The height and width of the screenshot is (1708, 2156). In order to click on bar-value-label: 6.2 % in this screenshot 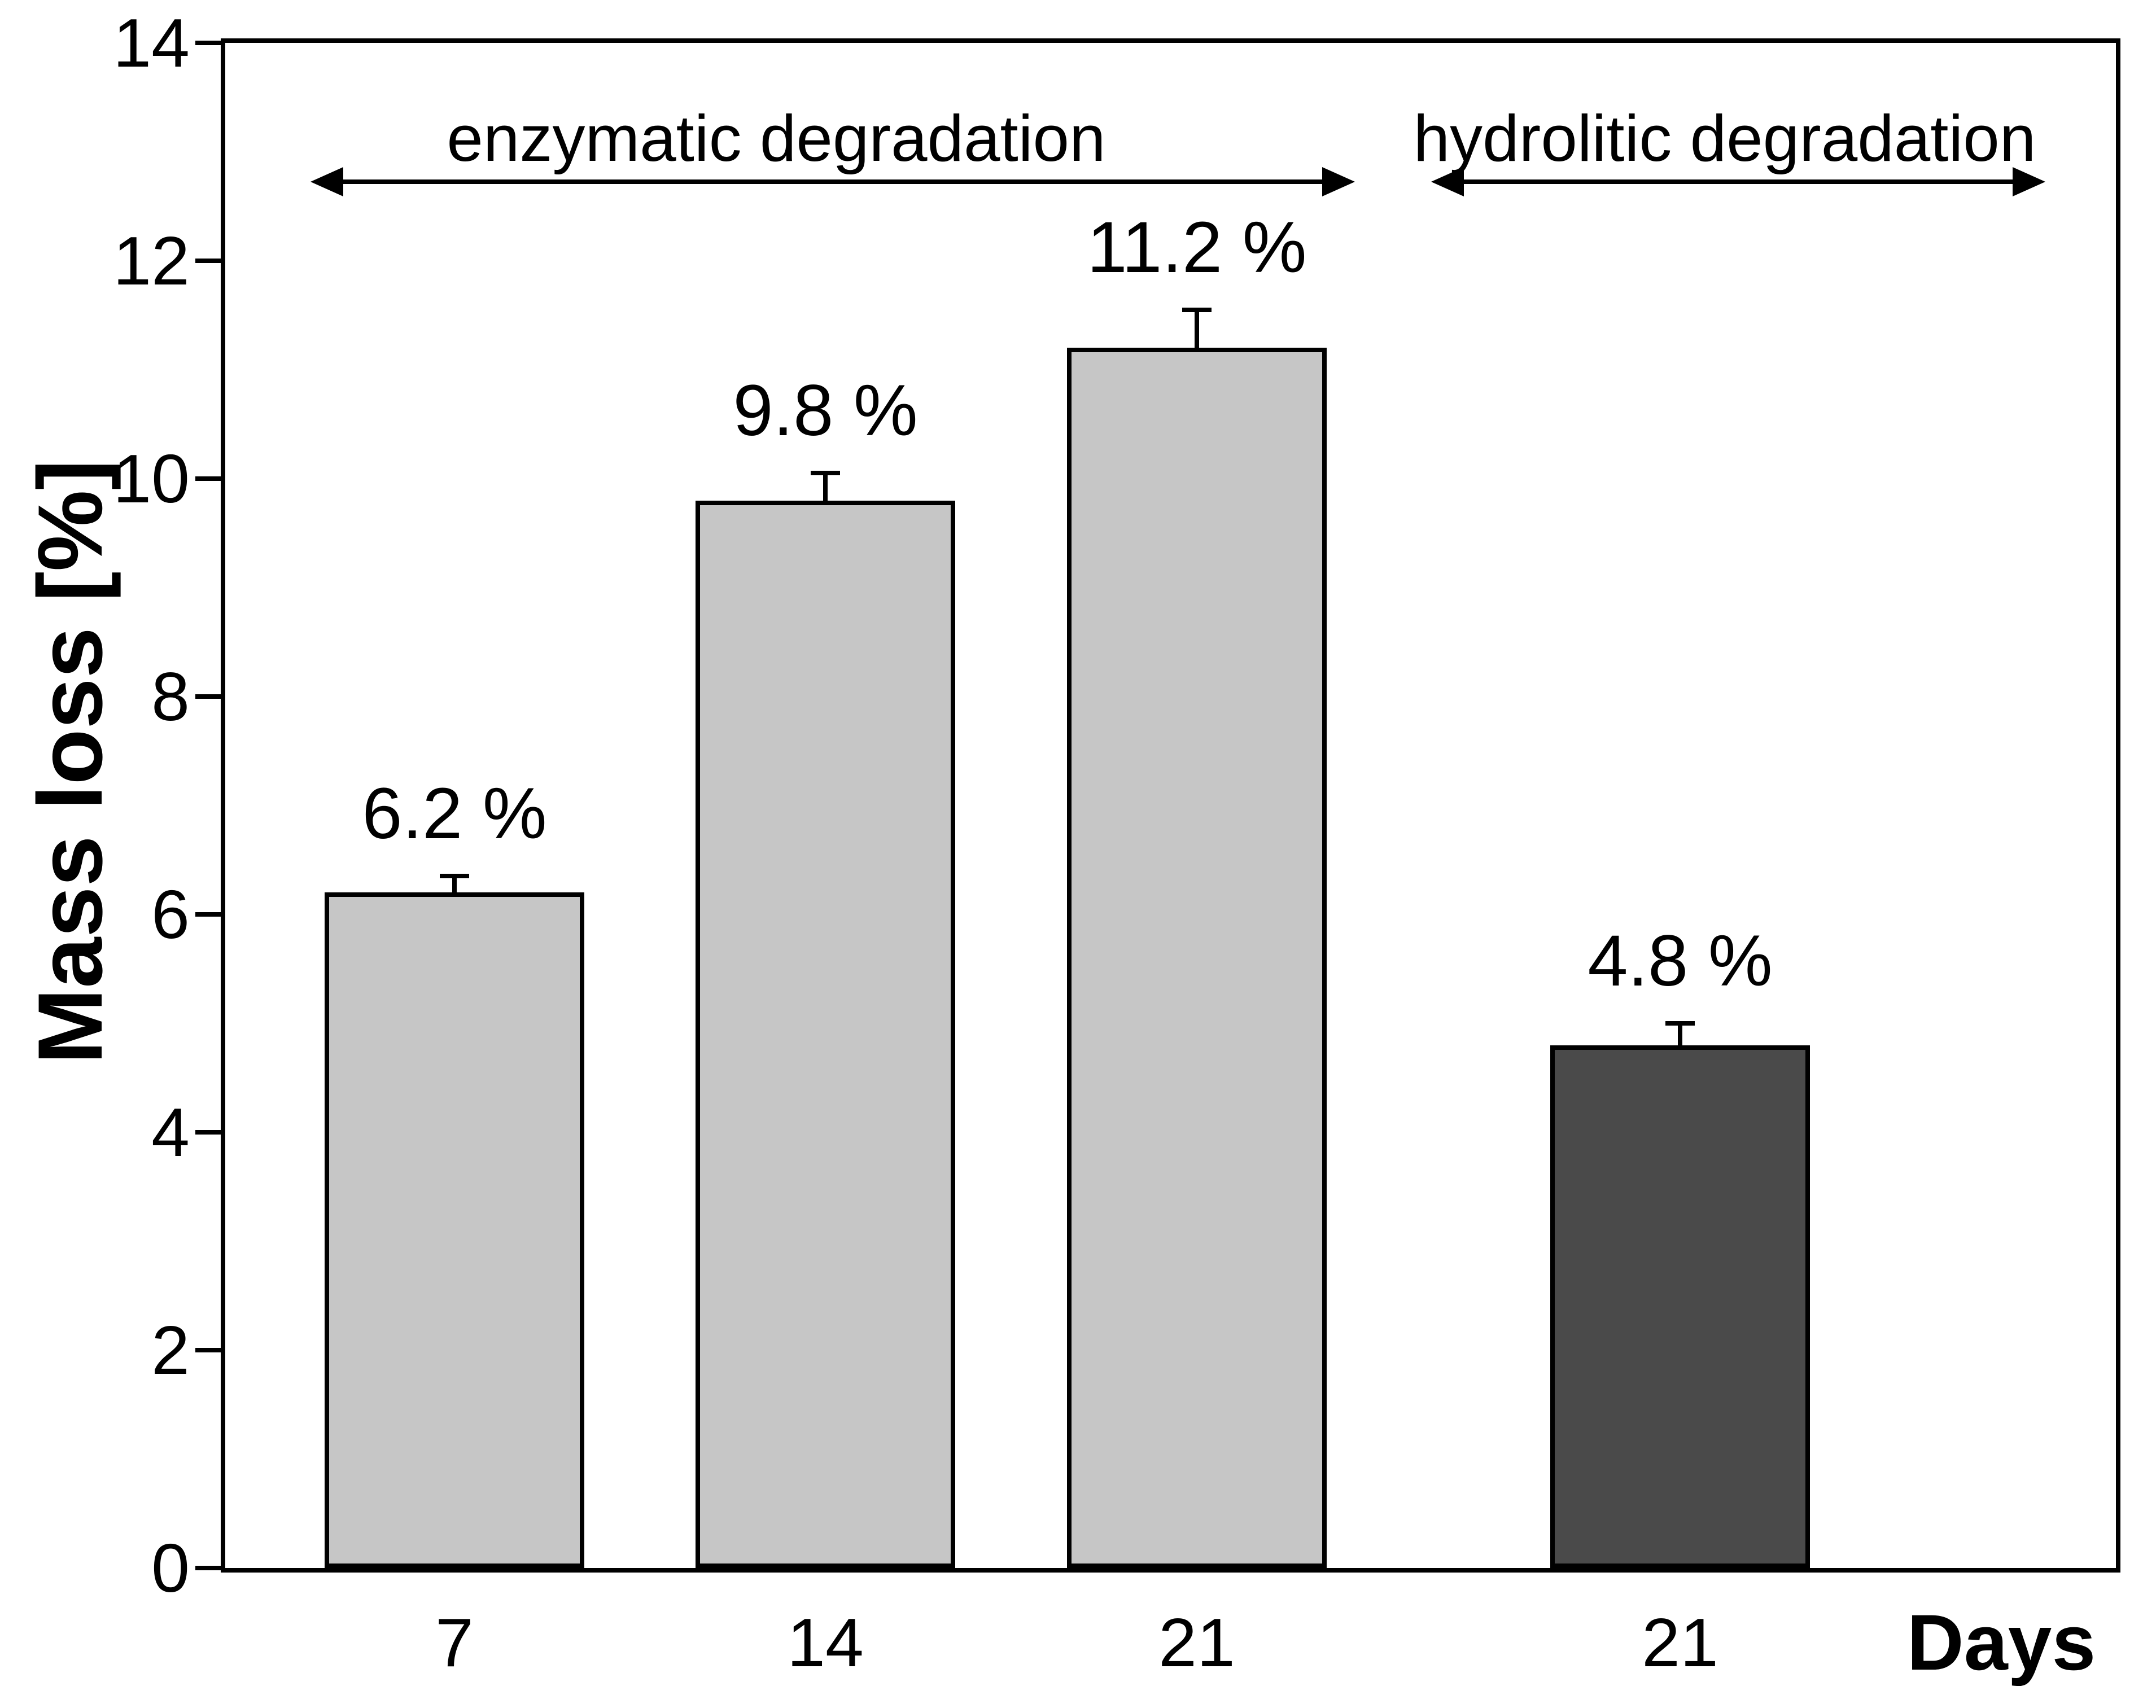, I will do `click(454, 814)`.